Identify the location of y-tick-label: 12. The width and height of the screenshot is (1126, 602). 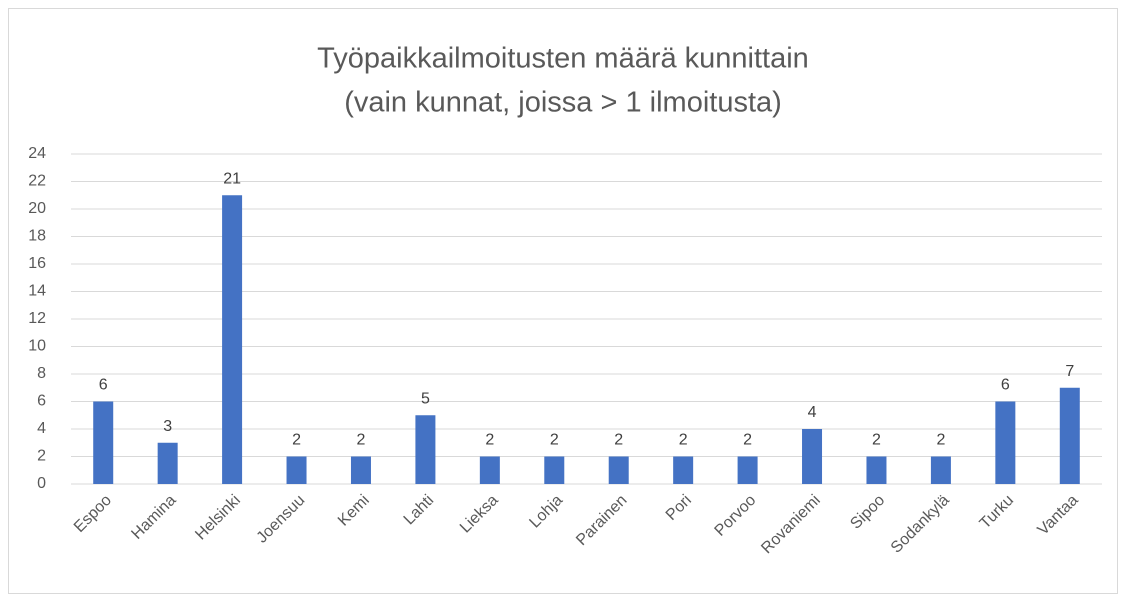
(37, 318).